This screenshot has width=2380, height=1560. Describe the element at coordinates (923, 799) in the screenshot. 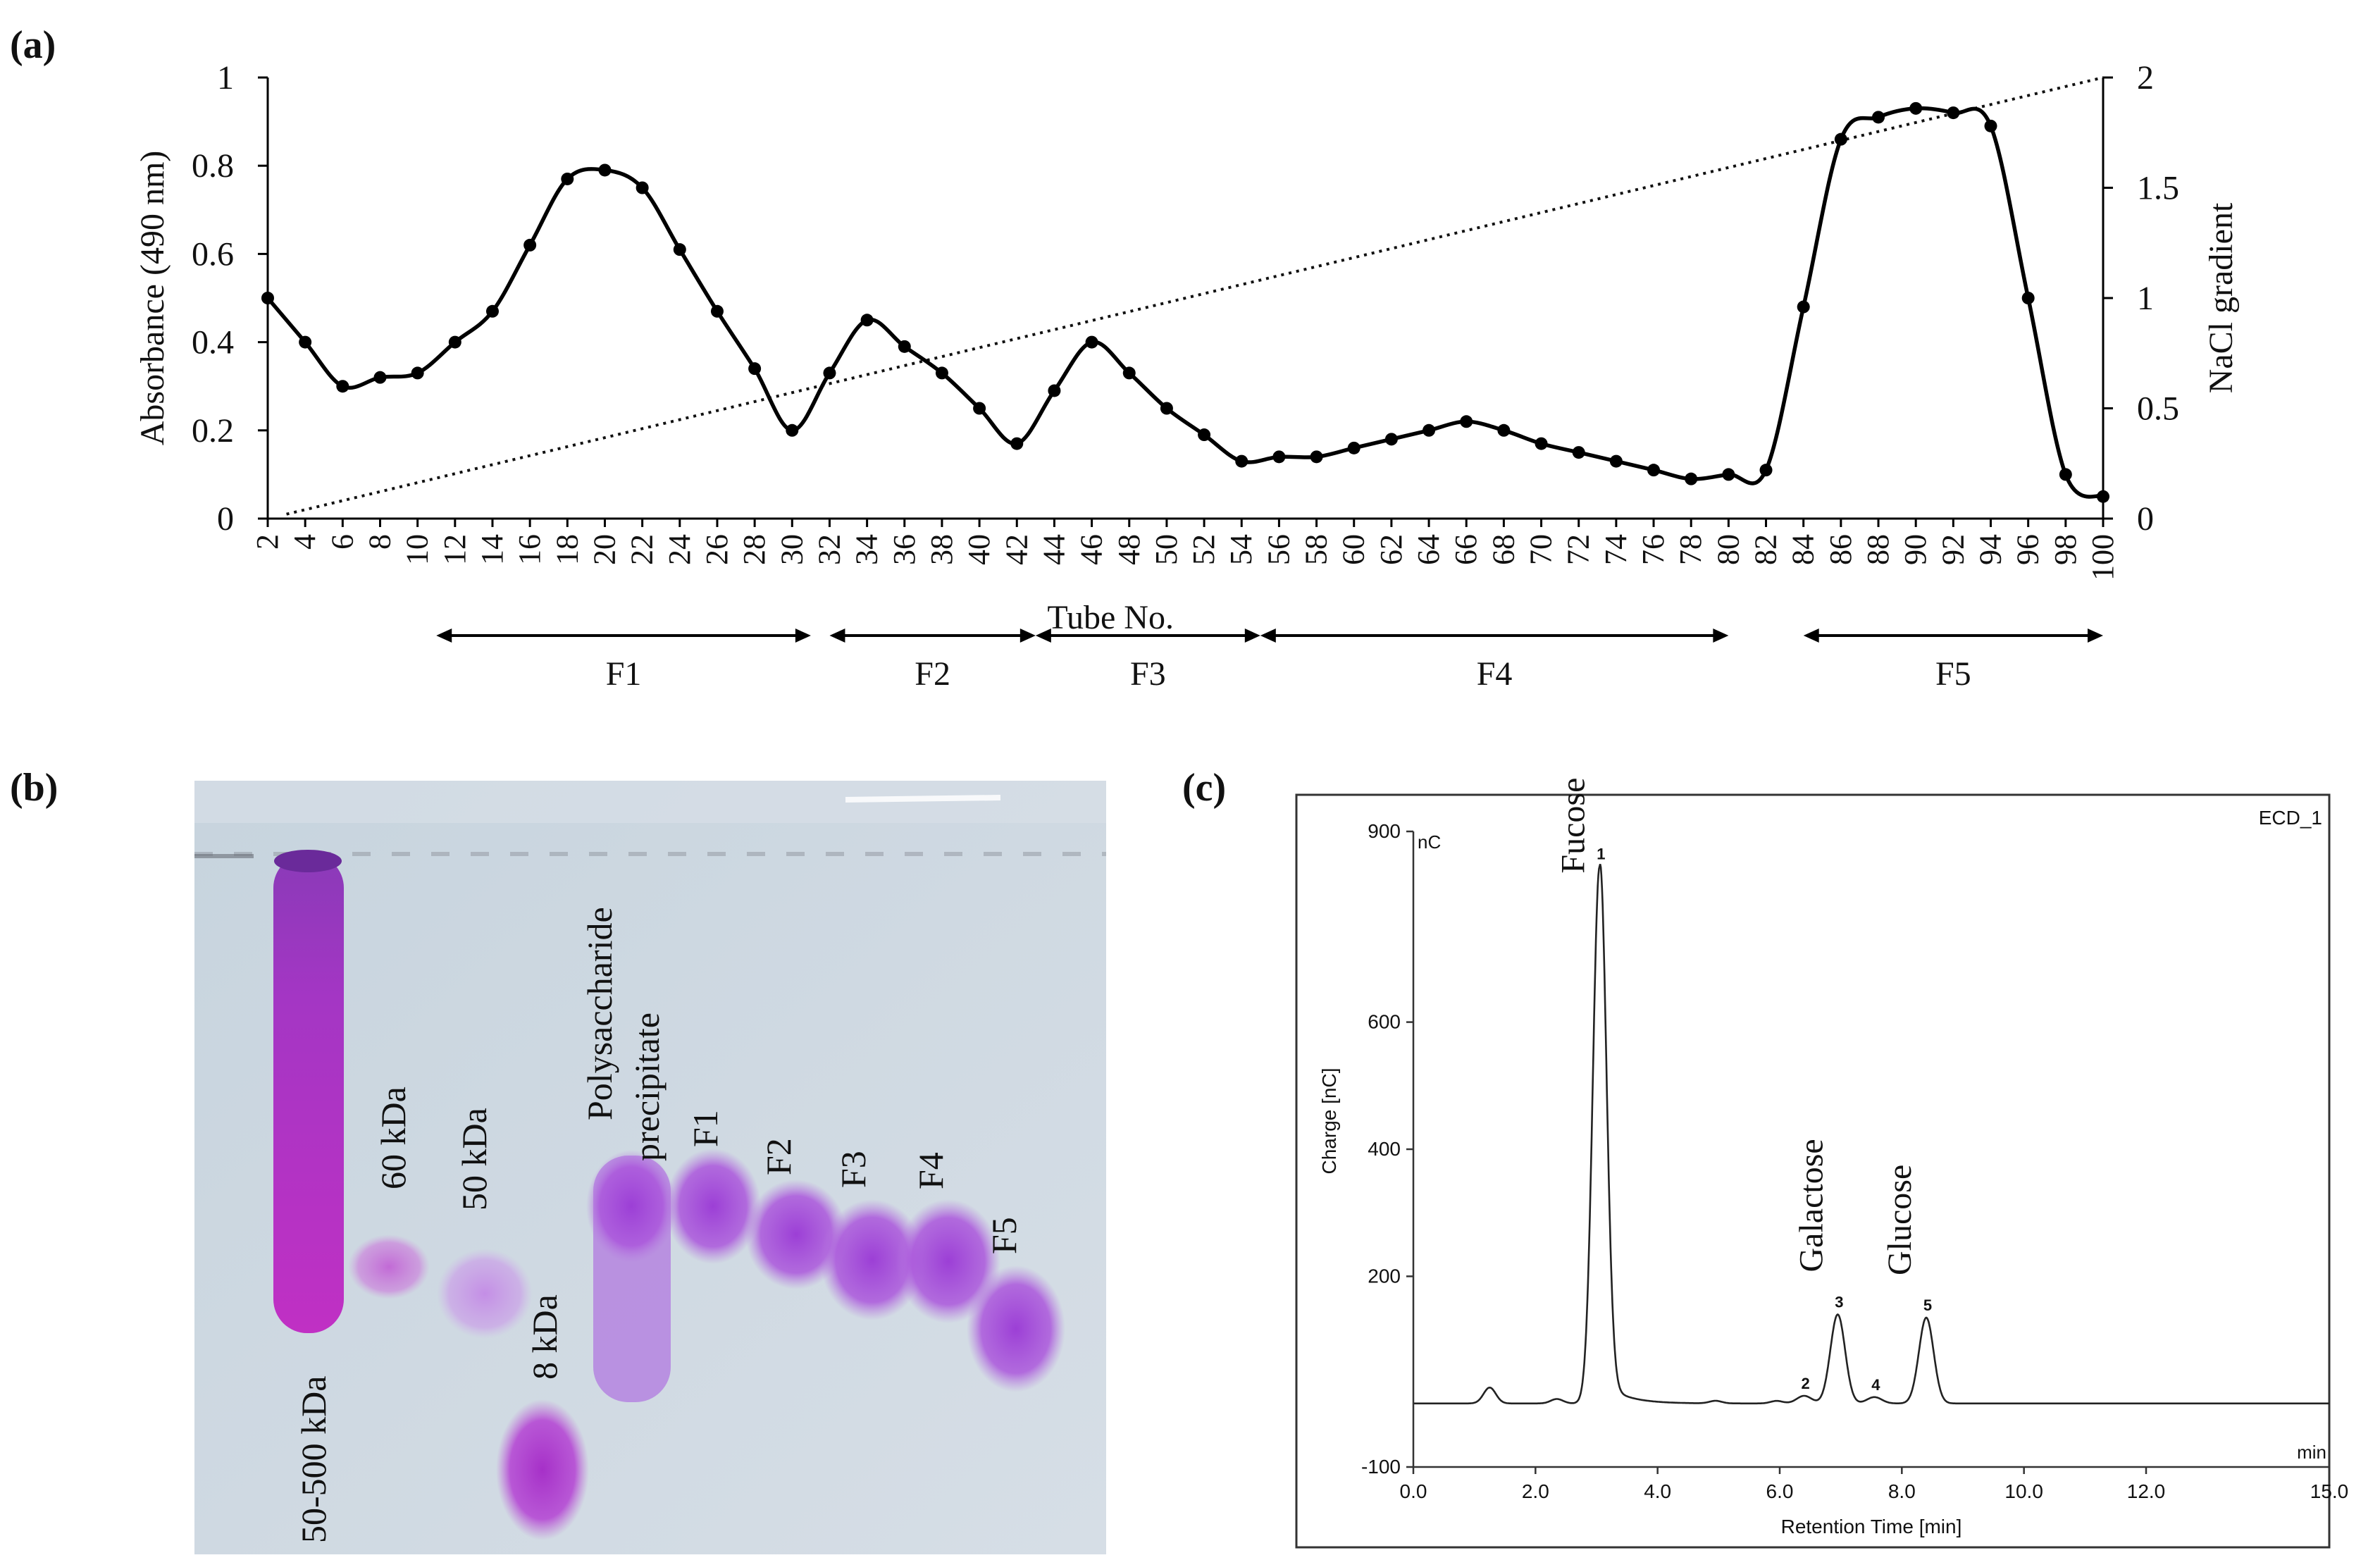

I see `gel-glare` at that location.